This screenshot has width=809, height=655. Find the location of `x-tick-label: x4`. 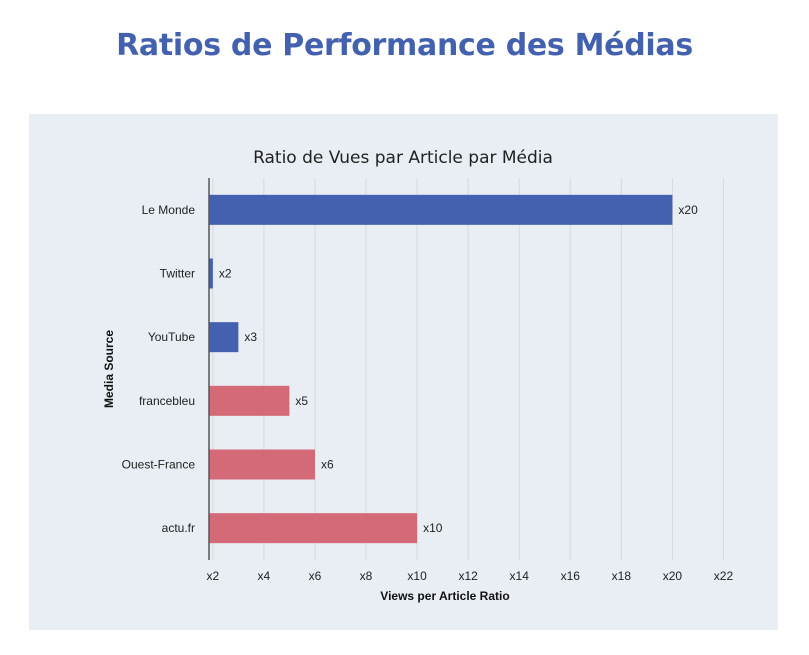

x-tick-label: x4 is located at coordinates (264, 576).